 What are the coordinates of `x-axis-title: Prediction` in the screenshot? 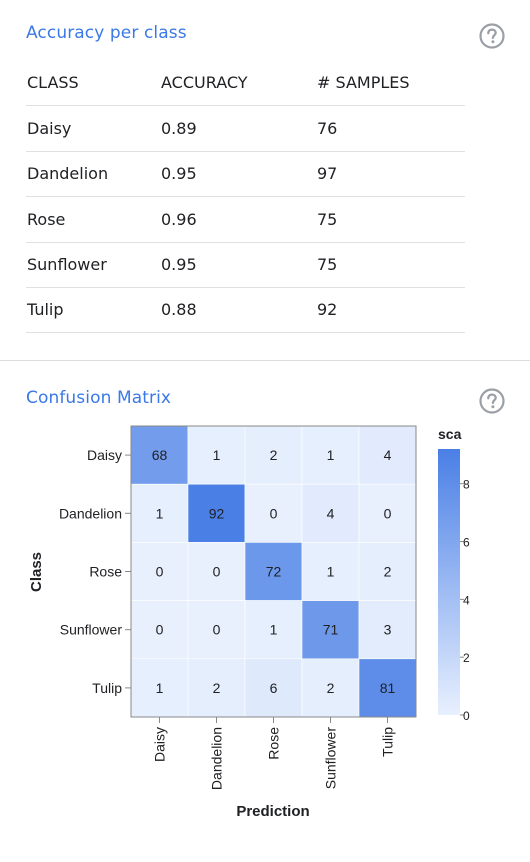 It's located at (272, 811).